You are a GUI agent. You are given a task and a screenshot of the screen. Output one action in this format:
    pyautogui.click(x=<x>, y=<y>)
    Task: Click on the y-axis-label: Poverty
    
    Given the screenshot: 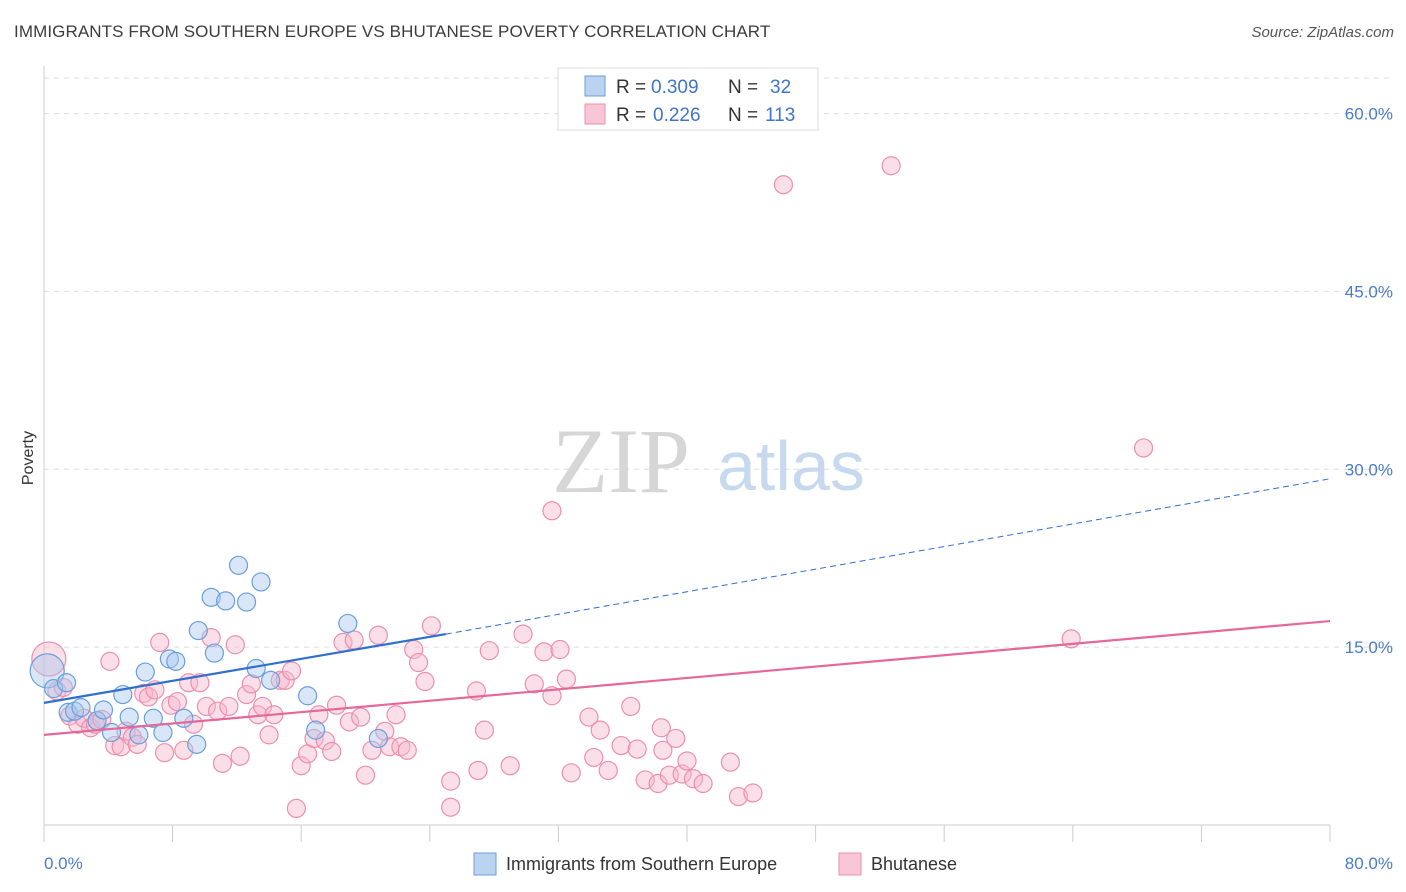 What is the action you would take?
    pyautogui.click(x=28, y=458)
    